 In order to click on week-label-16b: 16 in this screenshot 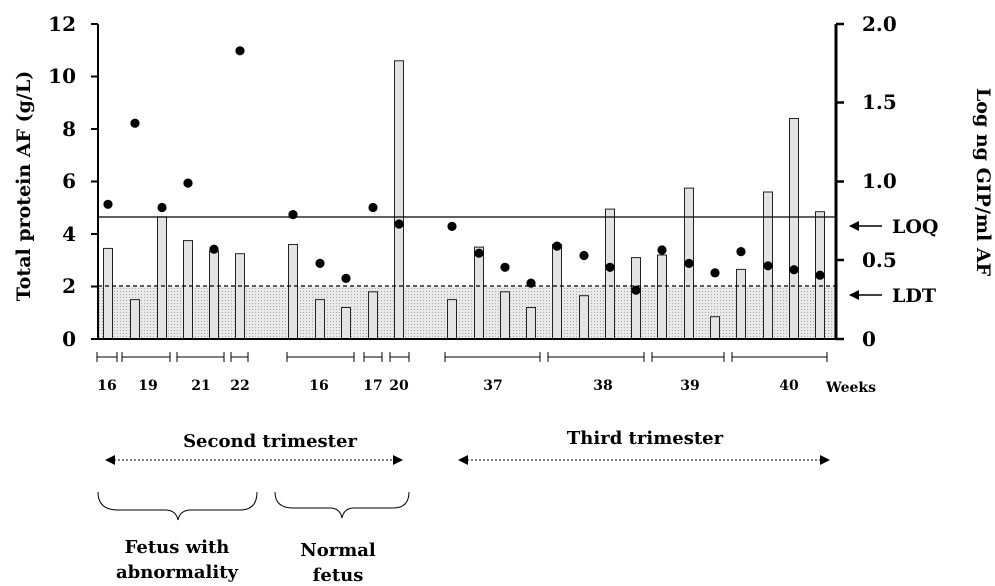, I will do `click(318, 386)`.